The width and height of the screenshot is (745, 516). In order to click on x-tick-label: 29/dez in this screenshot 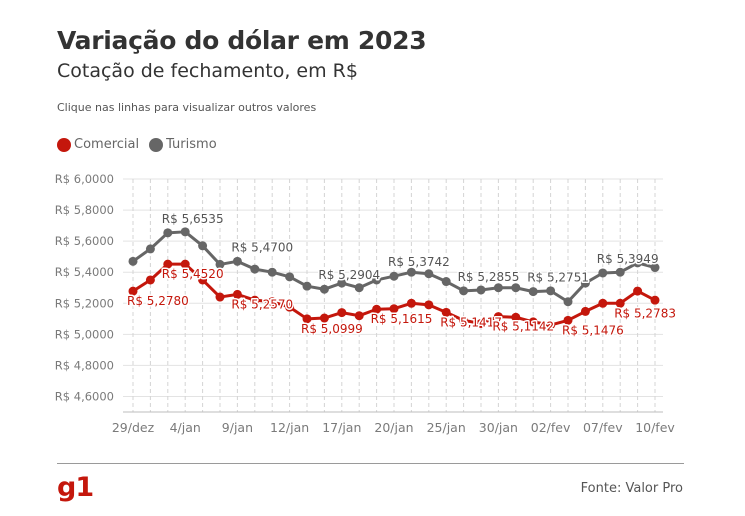, I will do `click(133, 427)`.